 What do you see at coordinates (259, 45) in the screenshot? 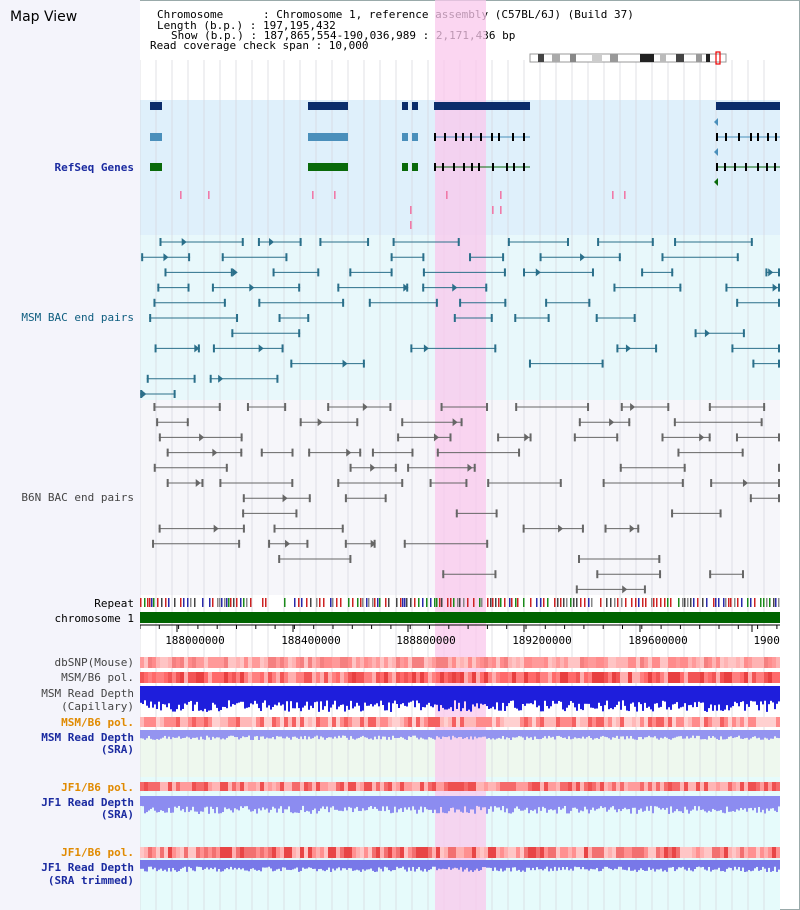
I see `coverage-span-info: Read coverage check span : 10,000` at bounding box center [259, 45].